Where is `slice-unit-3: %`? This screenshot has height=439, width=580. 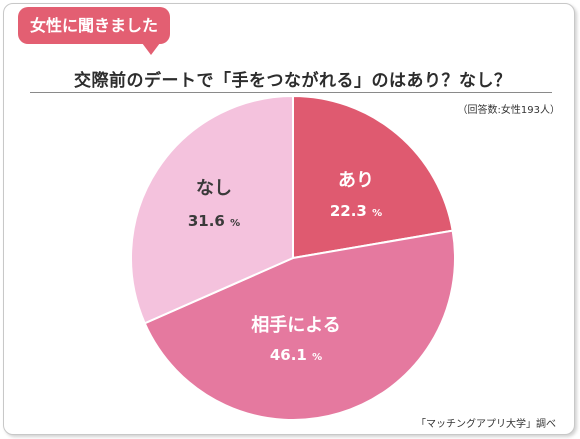 slice-unit-3: % is located at coordinates (235, 223).